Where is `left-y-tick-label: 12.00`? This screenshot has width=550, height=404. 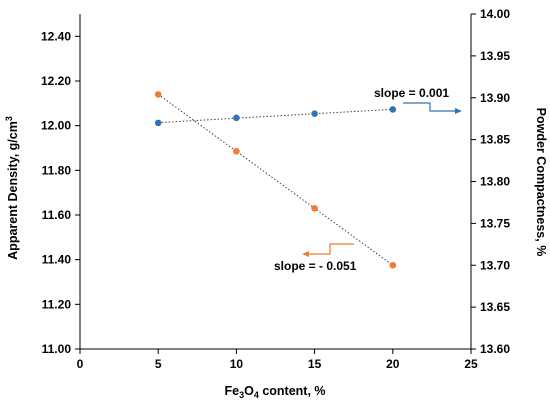 left-y-tick-label: 12.00 is located at coordinates (56, 126).